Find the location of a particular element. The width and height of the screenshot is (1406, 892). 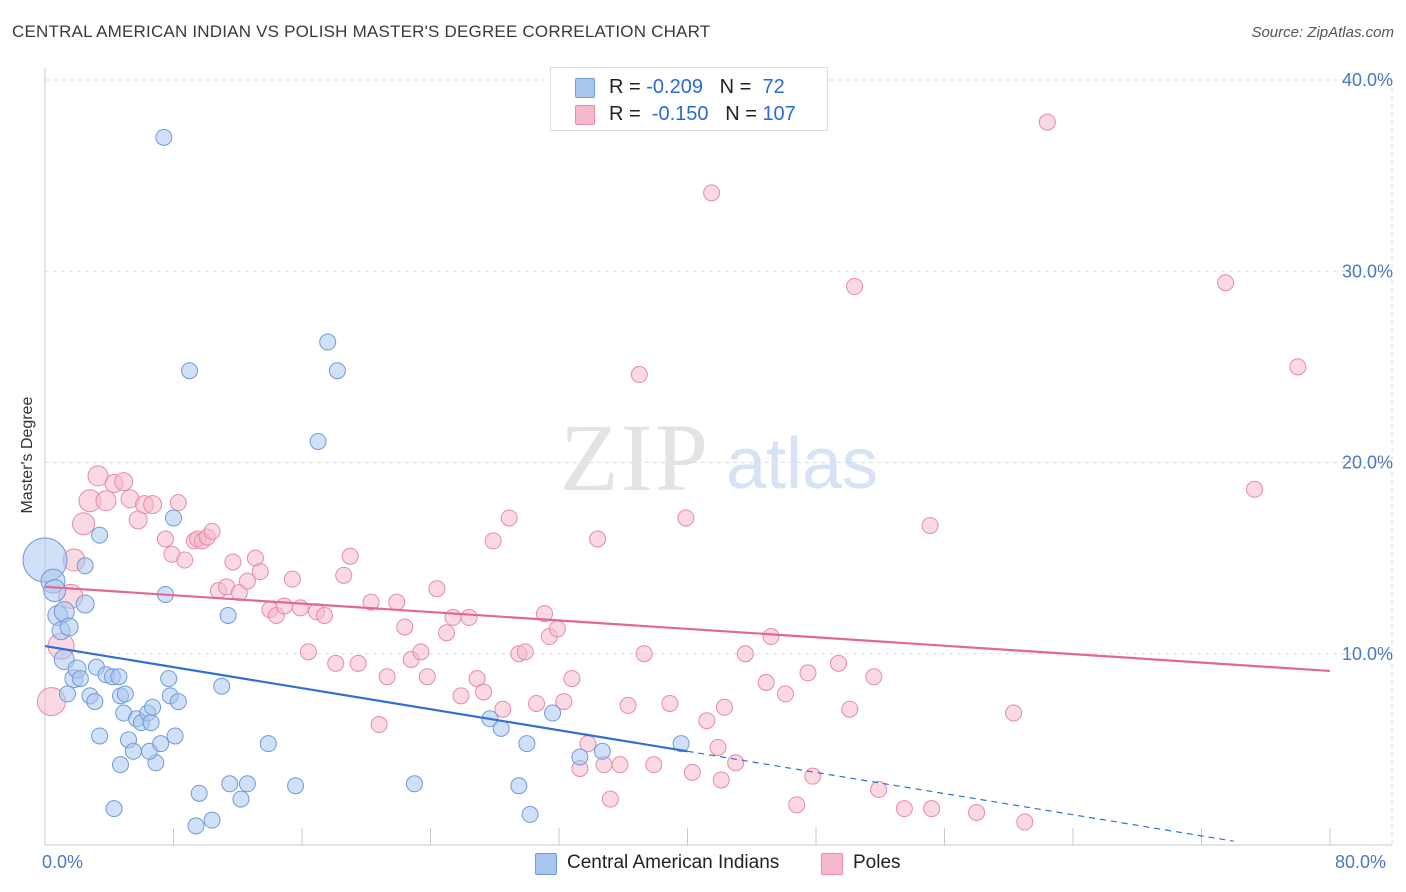

y-tick-label: 10.0% is located at coordinates (1367, 654).